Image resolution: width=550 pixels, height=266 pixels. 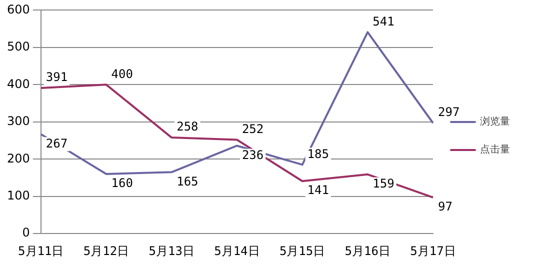 What do you see at coordinates (18, 158) in the screenshot?
I see `y-tick-label: 200` at bounding box center [18, 158].